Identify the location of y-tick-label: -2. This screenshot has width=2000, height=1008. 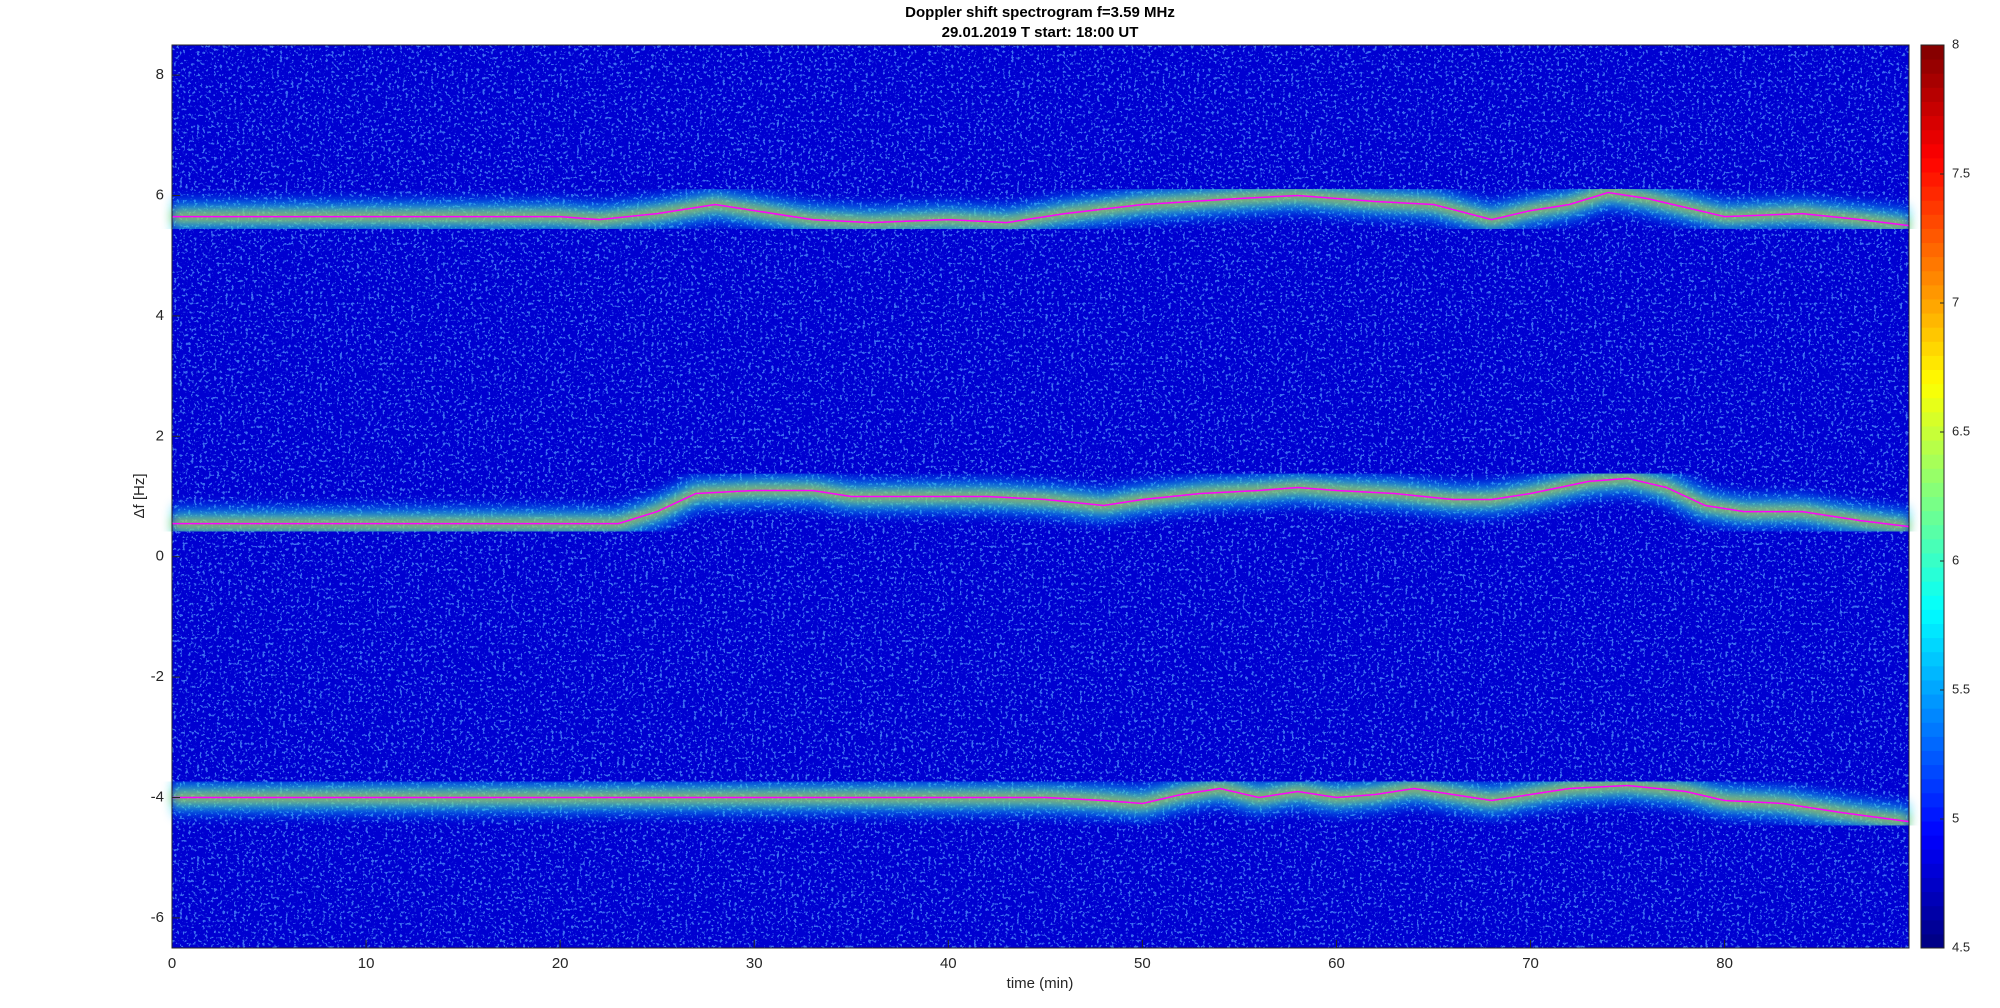
(157, 676).